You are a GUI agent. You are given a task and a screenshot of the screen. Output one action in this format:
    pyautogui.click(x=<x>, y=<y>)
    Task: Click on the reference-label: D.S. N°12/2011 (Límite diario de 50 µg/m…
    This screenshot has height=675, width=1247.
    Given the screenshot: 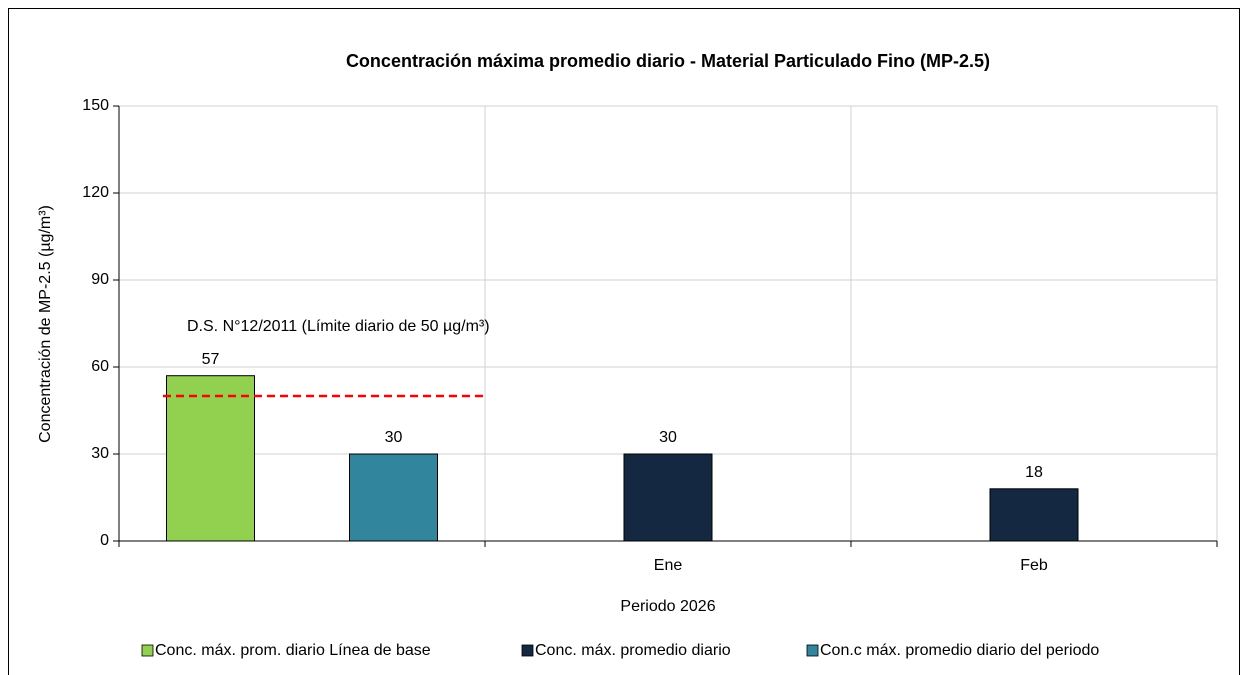 What is the action you would take?
    pyautogui.click(x=338, y=326)
    